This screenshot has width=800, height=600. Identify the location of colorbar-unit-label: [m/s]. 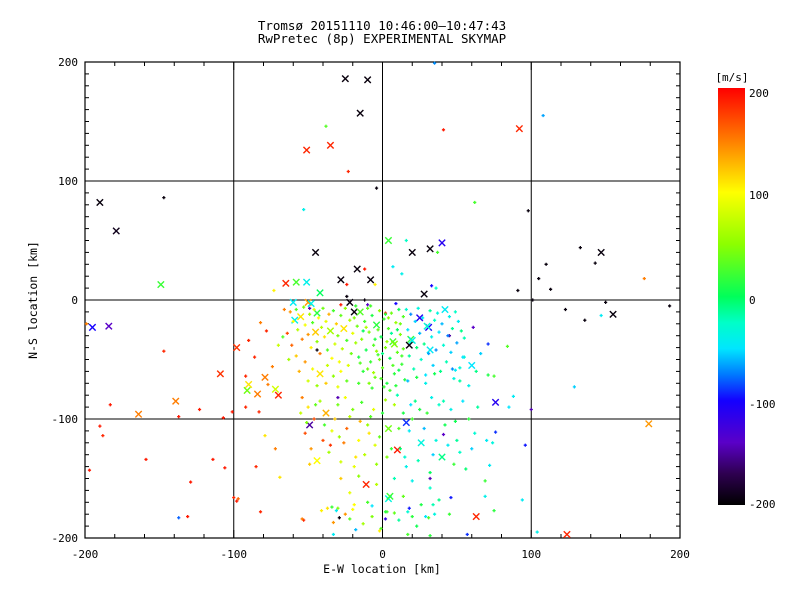
(732, 77).